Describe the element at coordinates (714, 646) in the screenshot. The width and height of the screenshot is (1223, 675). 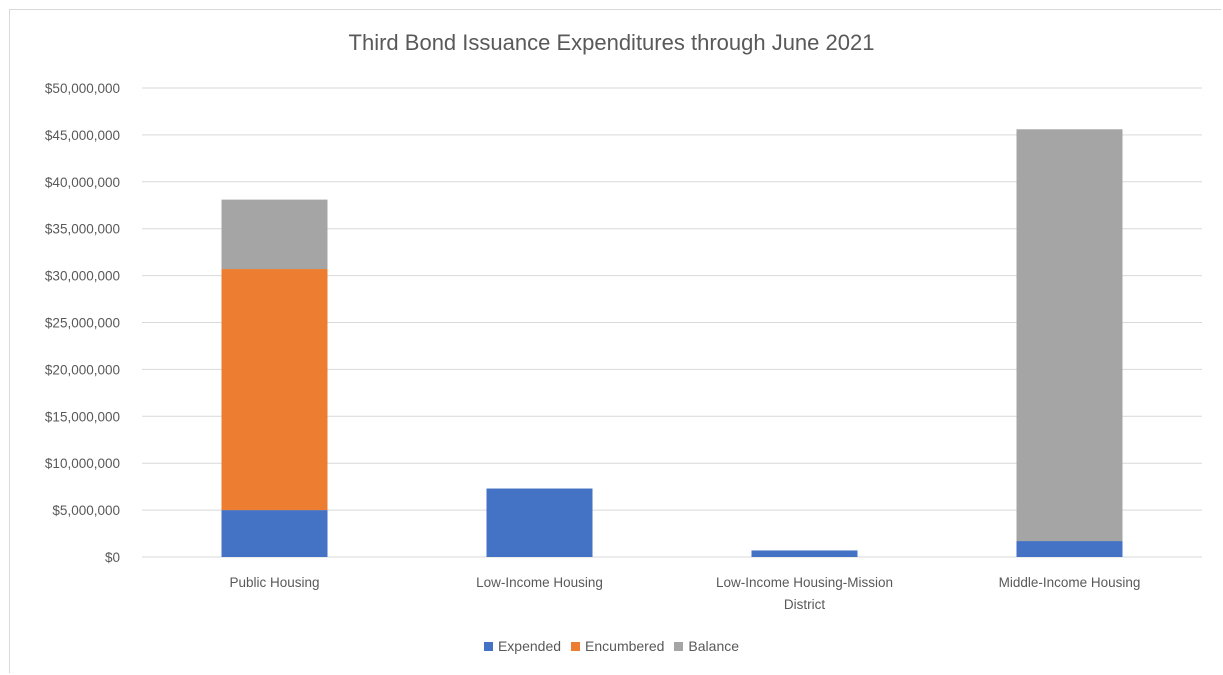
I see `legend-label: Balance` at that location.